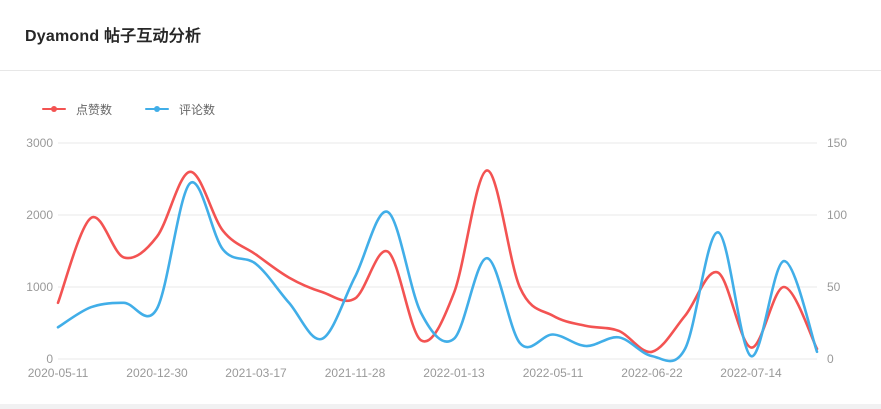 Image resolution: width=881 pixels, height=409 pixels. What do you see at coordinates (837, 215) in the screenshot?
I see `right-axis-tick-label: 100` at bounding box center [837, 215].